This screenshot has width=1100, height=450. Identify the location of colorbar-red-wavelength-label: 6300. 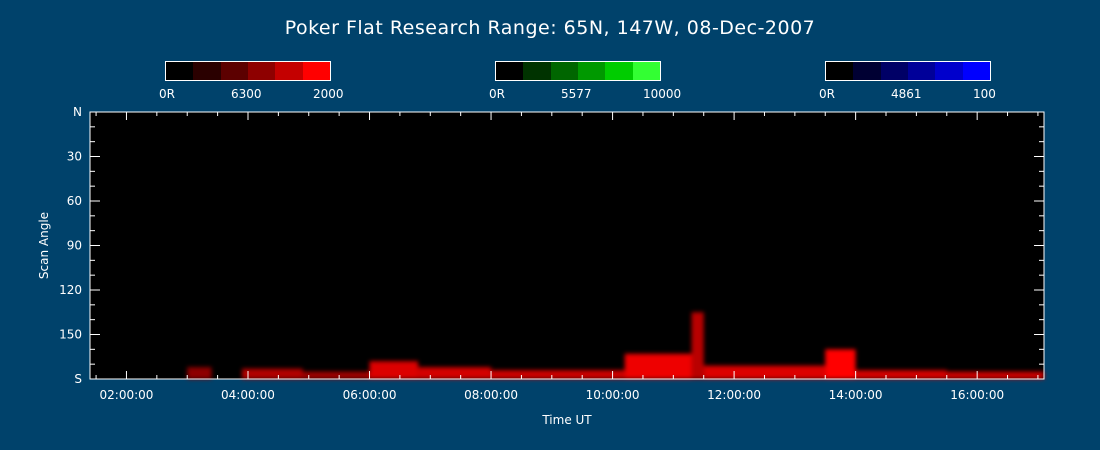
(246, 94).